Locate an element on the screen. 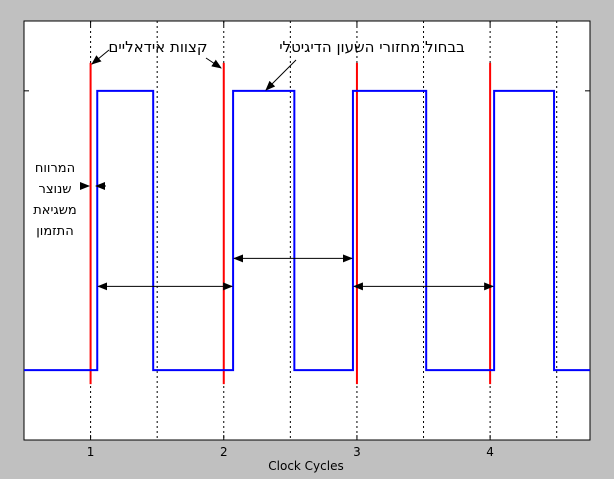  x-axis-tick-labels: 1 2 3 4 is located at coordinates (290, 452).